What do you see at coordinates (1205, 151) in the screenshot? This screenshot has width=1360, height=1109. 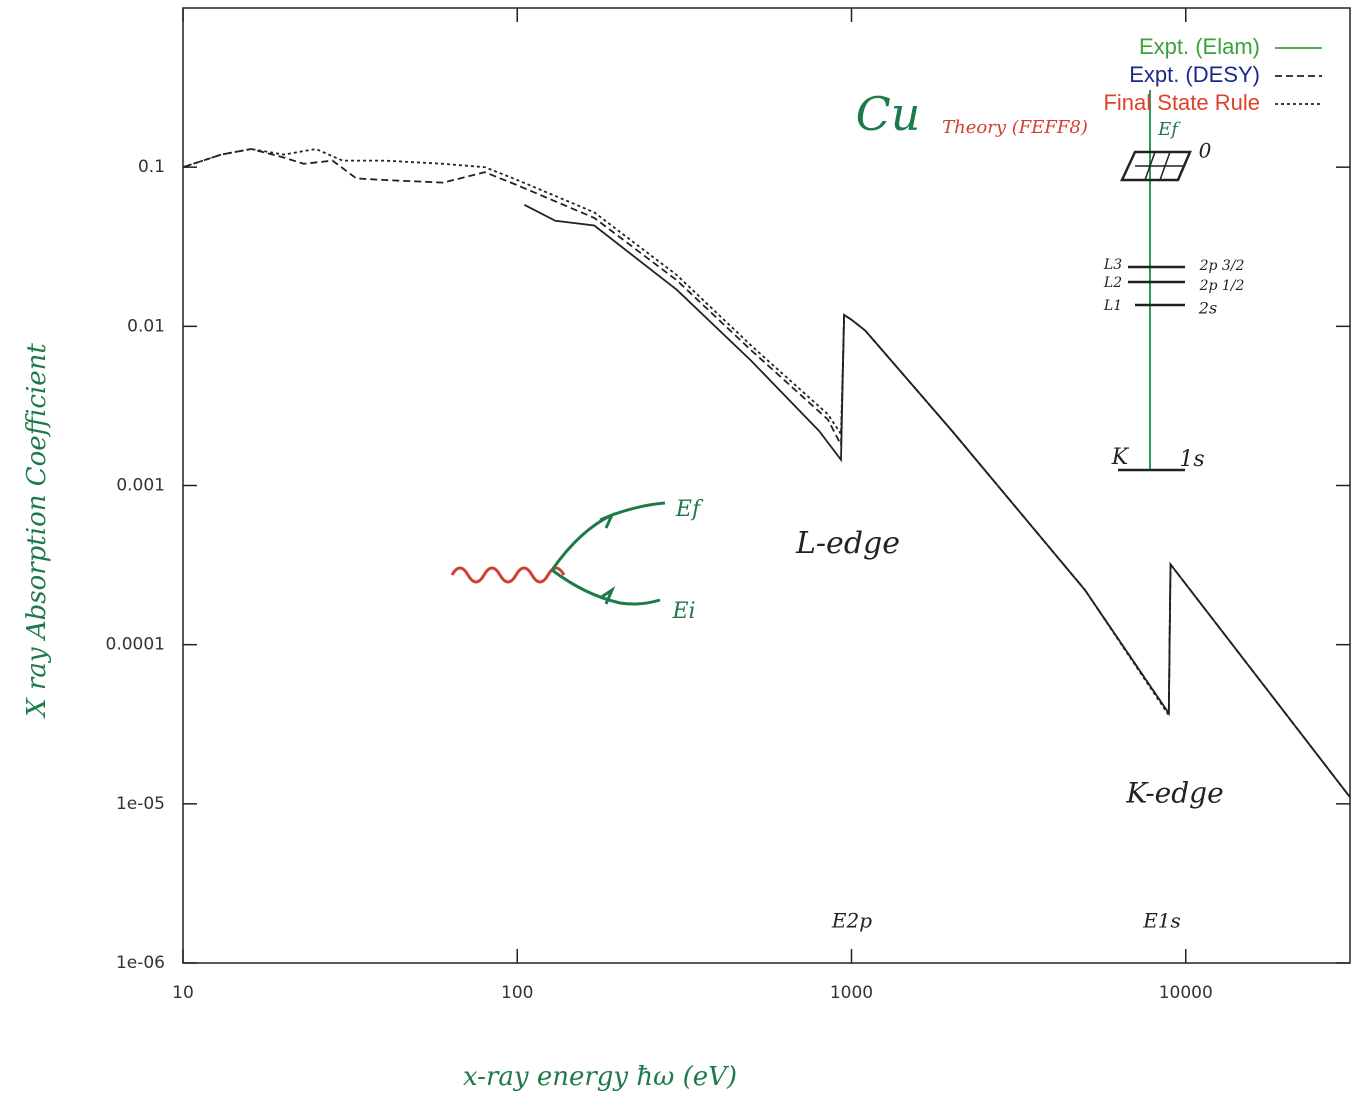 I see `annotation: 0` at bounding box center [1205, 151].